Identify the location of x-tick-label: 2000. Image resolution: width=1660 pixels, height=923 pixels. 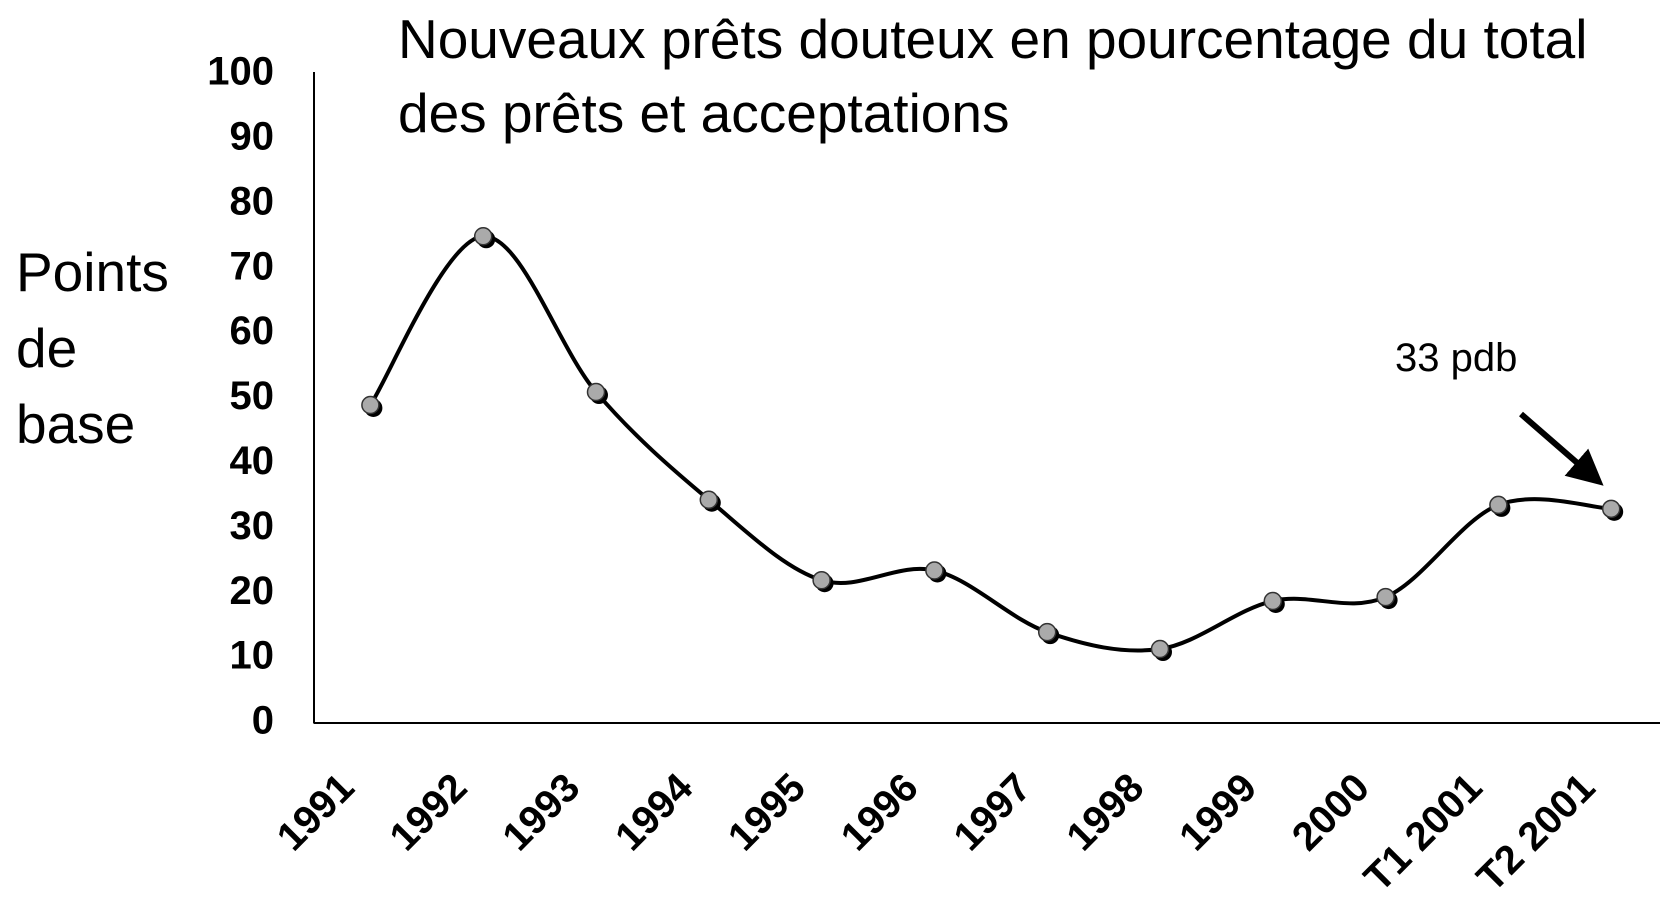
(1331, 812).